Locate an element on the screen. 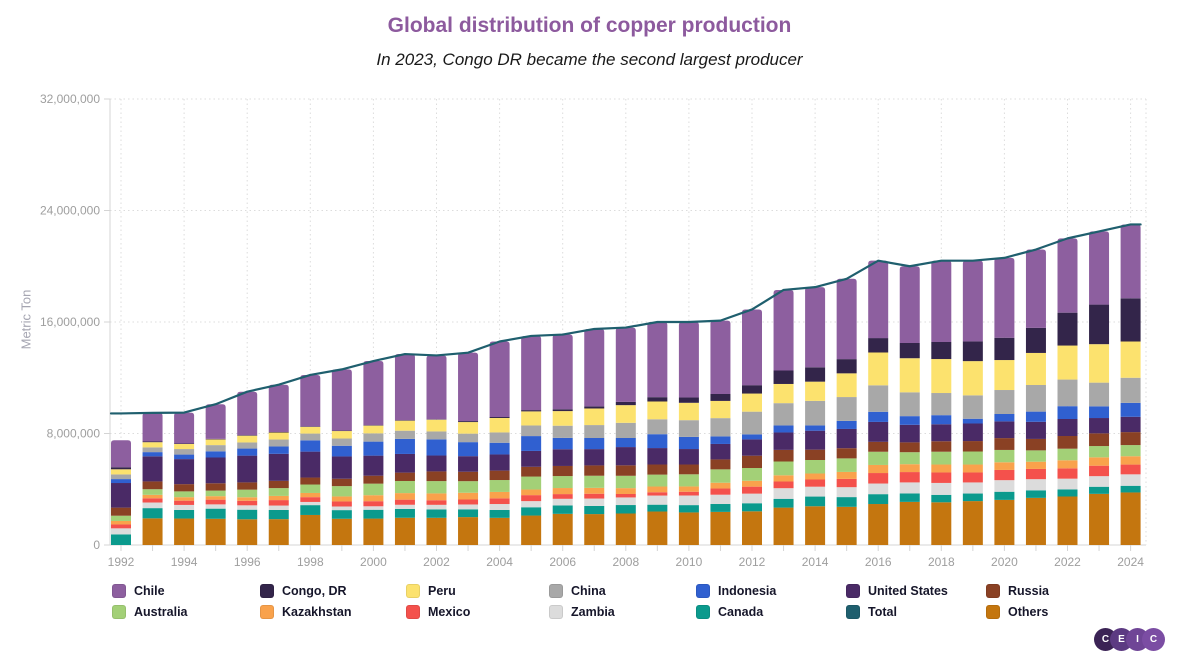 This screenshot has width=1179, height=663. bar-stack-2005 is located at coordinates (531, 440).